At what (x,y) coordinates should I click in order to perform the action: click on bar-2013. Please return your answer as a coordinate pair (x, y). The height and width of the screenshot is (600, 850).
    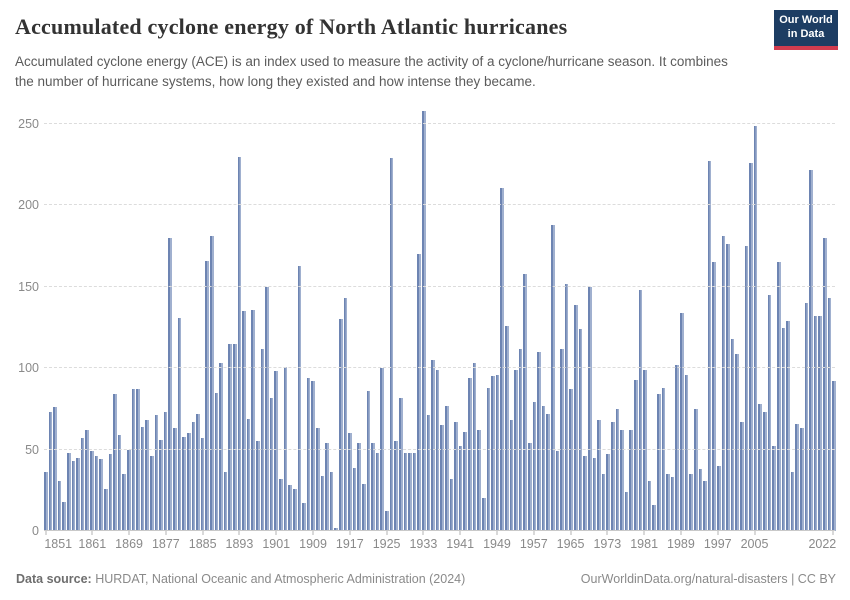
    Looking at the image, I should click on (792, 501).